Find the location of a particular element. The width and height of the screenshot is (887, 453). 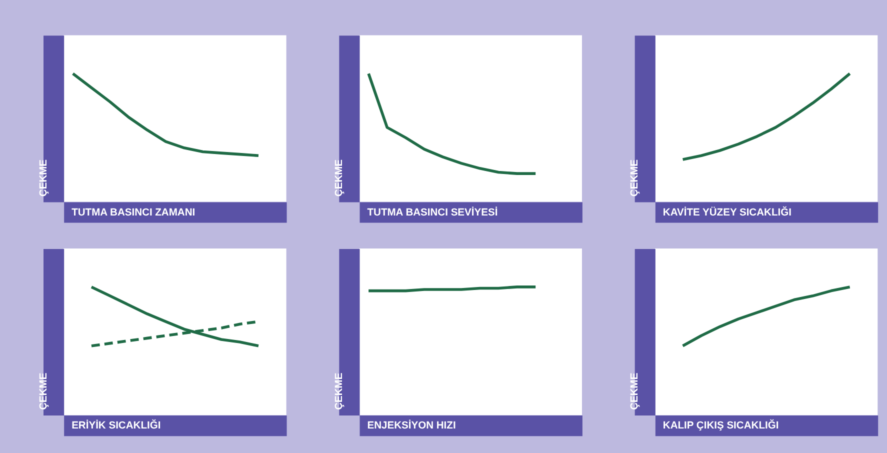

x-axis-title: ERİYİK SICAKLIĞI is located at coordinates (116, 425).